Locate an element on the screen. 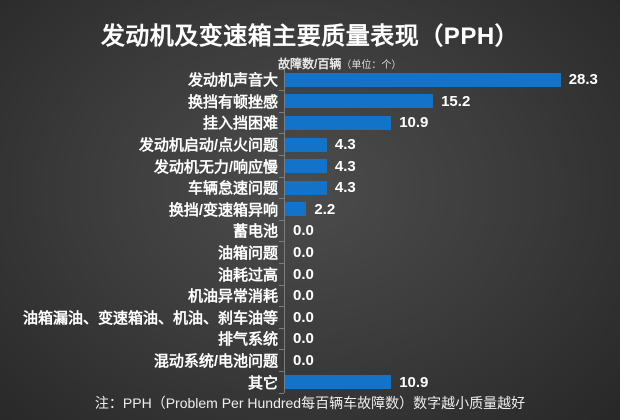 The height and width of the screenshot is (420, 620). chart-title: 发动机及变速箱主要质量表现（PPH） is located at coordinates (310, 36).